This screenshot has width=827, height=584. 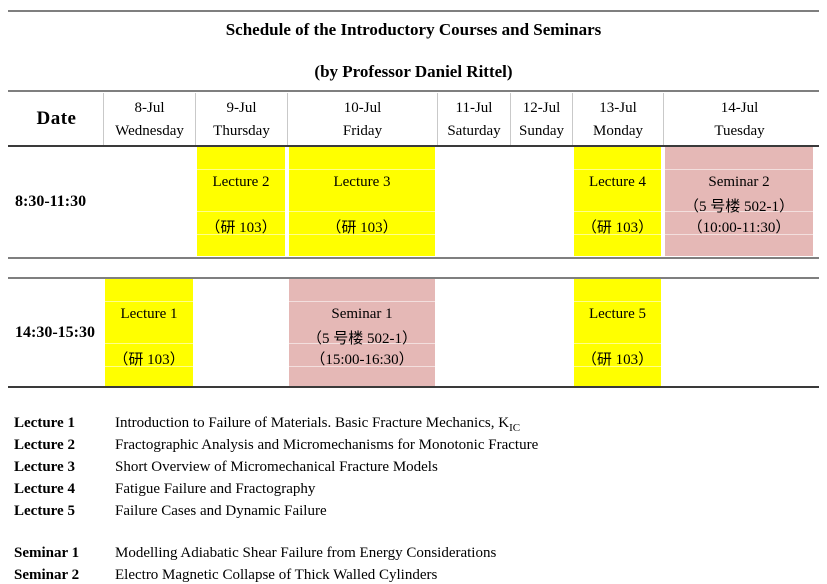 What do you see at coordinates (362, 119) in the screenshot?
I see `header-day-friday: 10-Jul Friday` at bounding box center [362, 119].